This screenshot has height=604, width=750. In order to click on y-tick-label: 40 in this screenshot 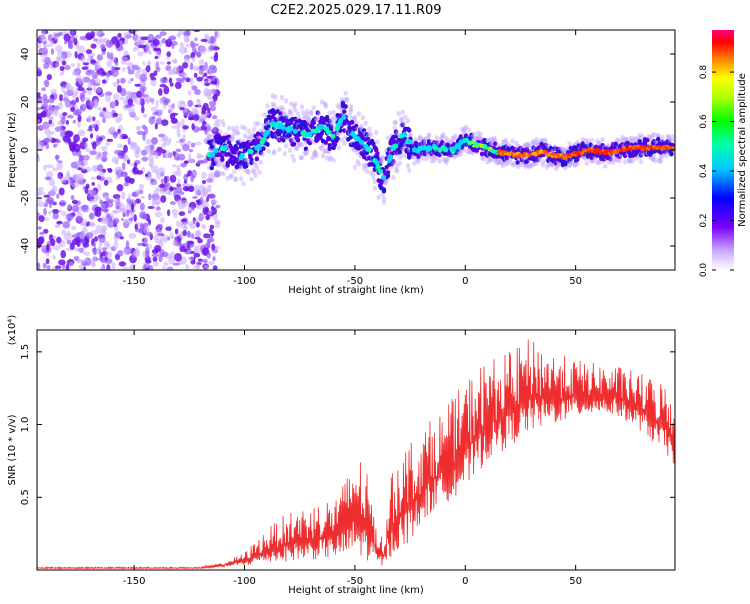, I will do `click(25, 54)`.